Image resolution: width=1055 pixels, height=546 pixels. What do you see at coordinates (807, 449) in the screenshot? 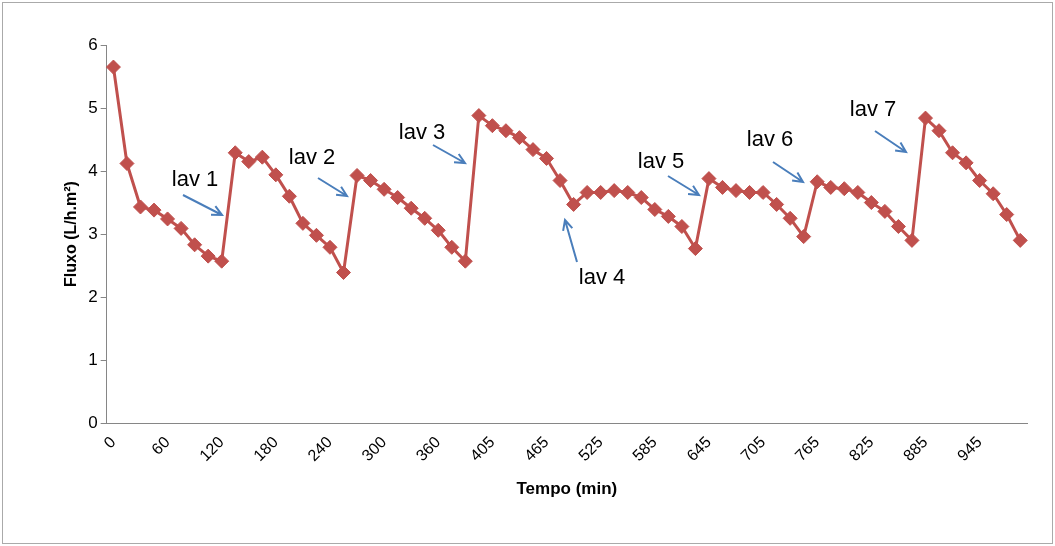
I see `x-tick-label: 765` at bounding box center [807, 449].